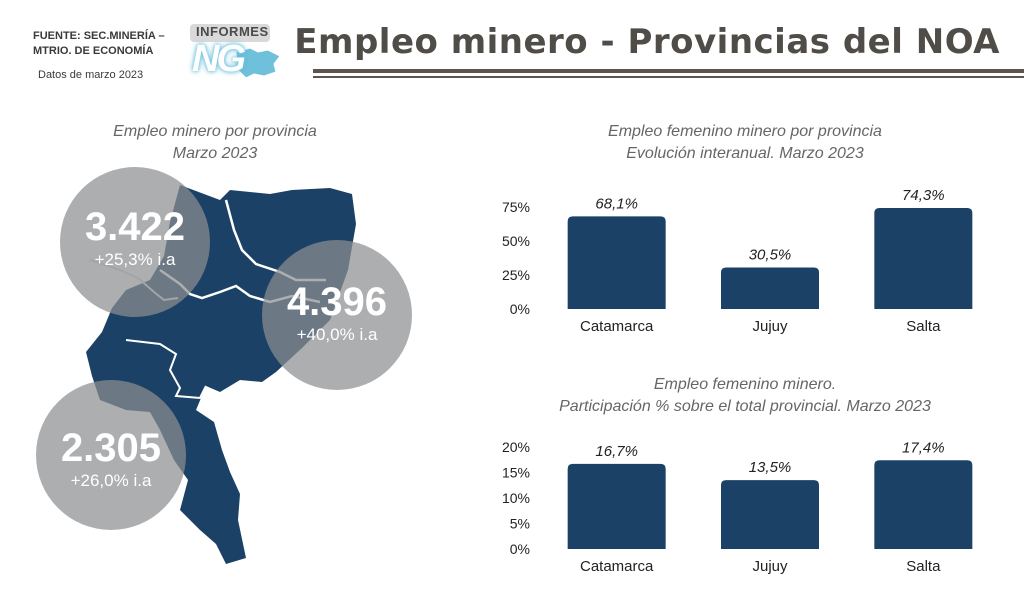 This screenshot has height=600, width=1024. Describe the element at coordinates (770, 255) in the screenshot. I see `bar-value-label: 30,5%` at that location.